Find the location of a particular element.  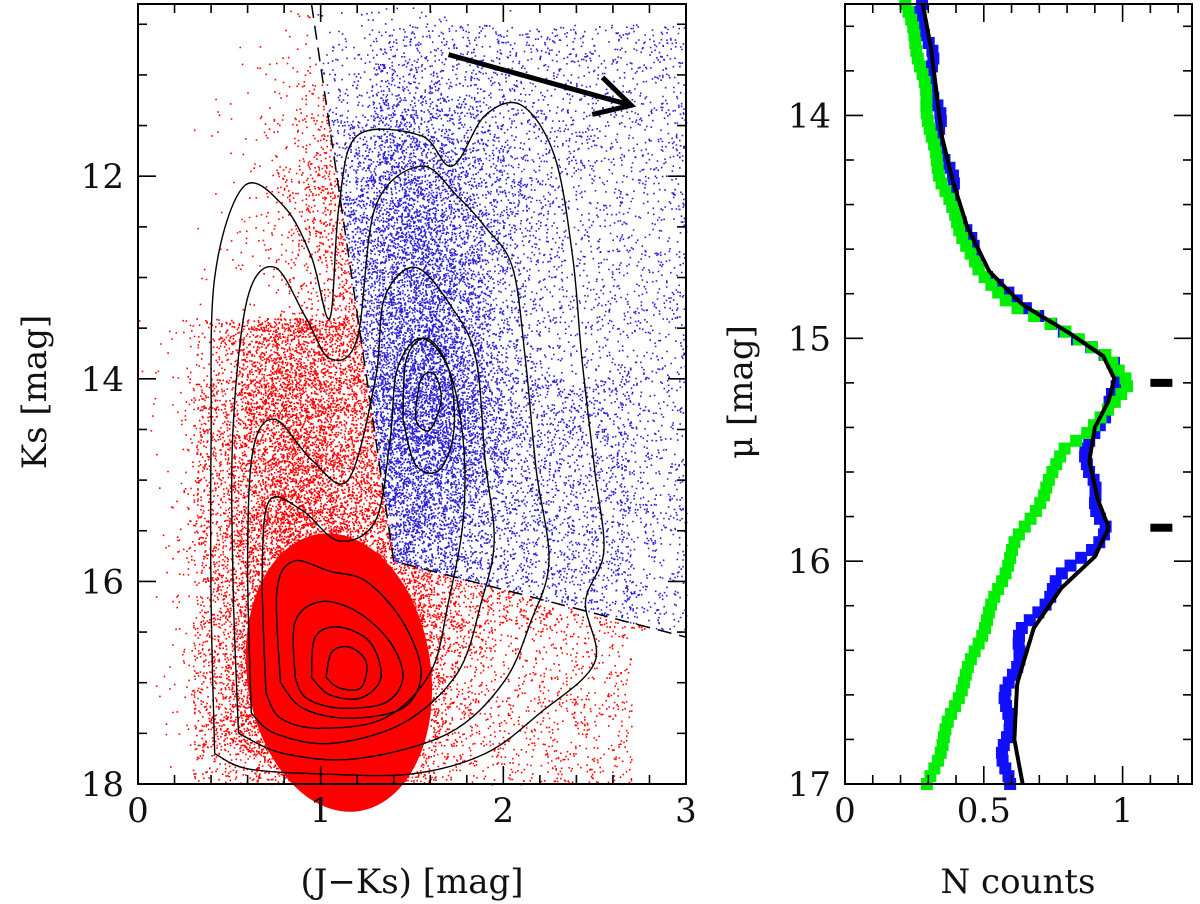

profile-y-tick-label: 17 is located at coordinates (809, 785).